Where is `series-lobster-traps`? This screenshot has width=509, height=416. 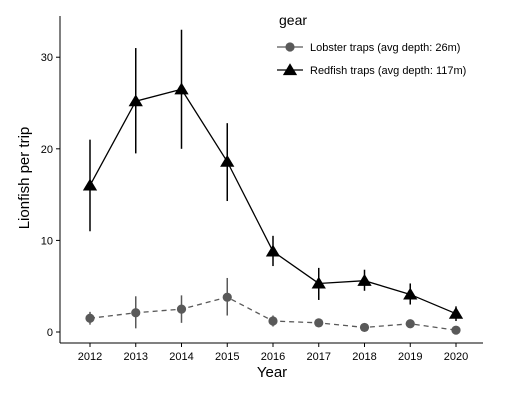 series-lobster-traps is located at coordinates (273, 306).